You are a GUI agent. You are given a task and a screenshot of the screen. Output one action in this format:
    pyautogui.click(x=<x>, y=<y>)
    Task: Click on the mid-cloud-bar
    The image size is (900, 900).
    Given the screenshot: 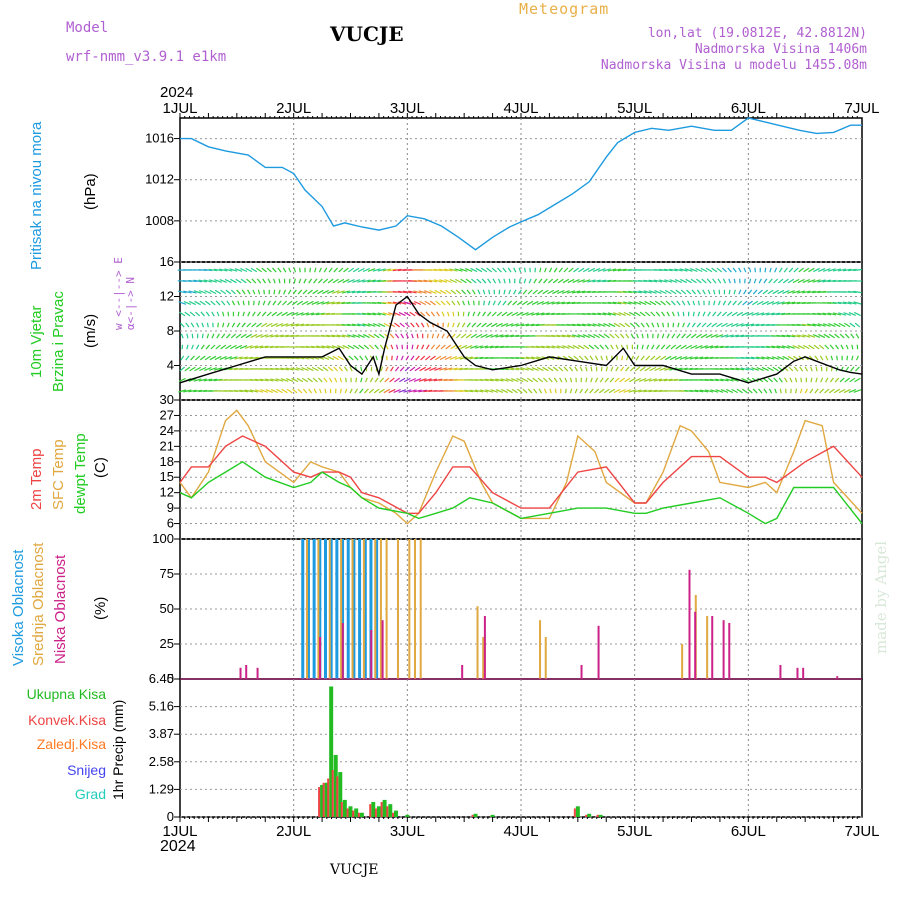 What is the action you would take?
    pyautogui.click(x=397, y=609)
    